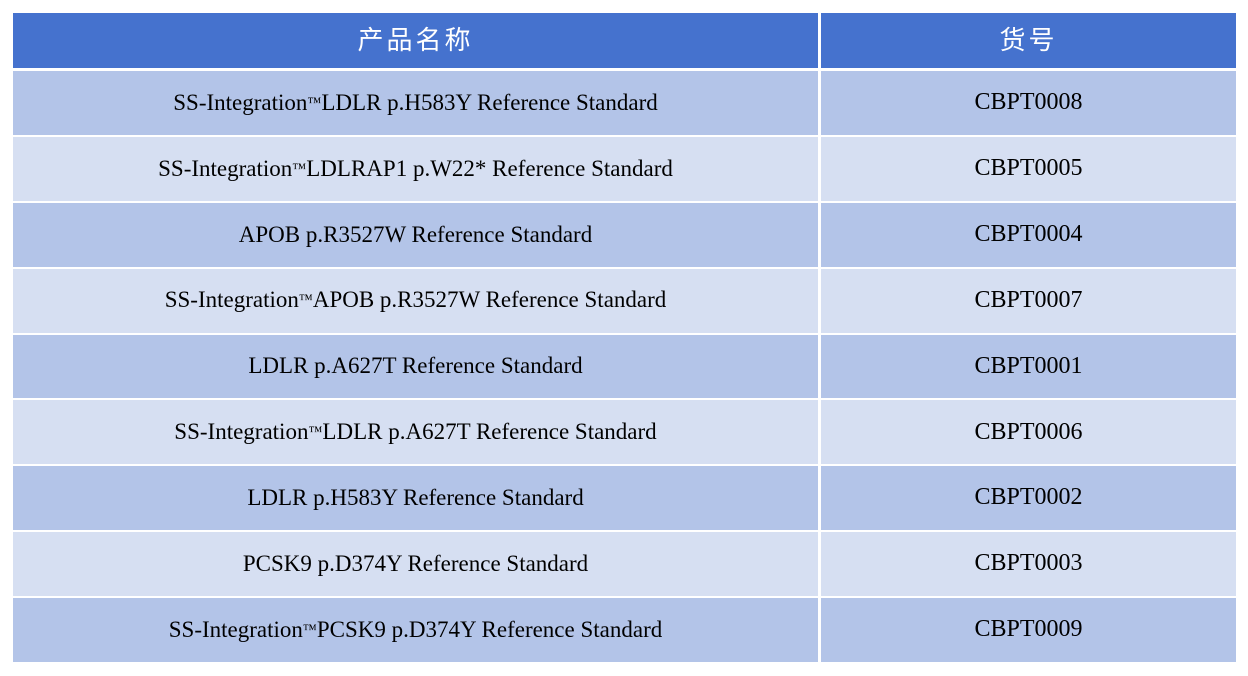 Image resolution: width=1248 pixels, height=676 pixels. What do you see at coordinates (1028, 168) in the screenshot?
I see `cell-catalog-number: CBPT0005` at bounding box center [1028, 168].